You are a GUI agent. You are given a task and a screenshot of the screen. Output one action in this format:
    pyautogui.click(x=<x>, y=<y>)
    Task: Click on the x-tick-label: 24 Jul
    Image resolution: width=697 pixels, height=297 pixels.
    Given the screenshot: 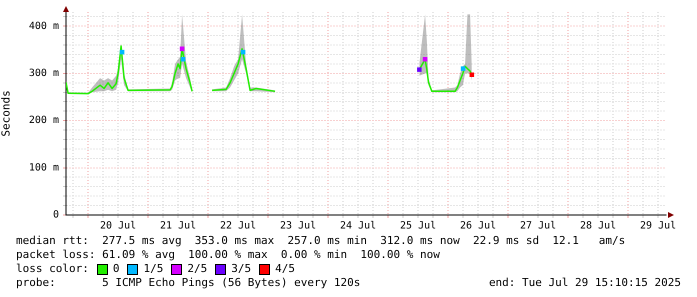 What is the action you would take?
    pyautogui.click(x=358, y=226)
    